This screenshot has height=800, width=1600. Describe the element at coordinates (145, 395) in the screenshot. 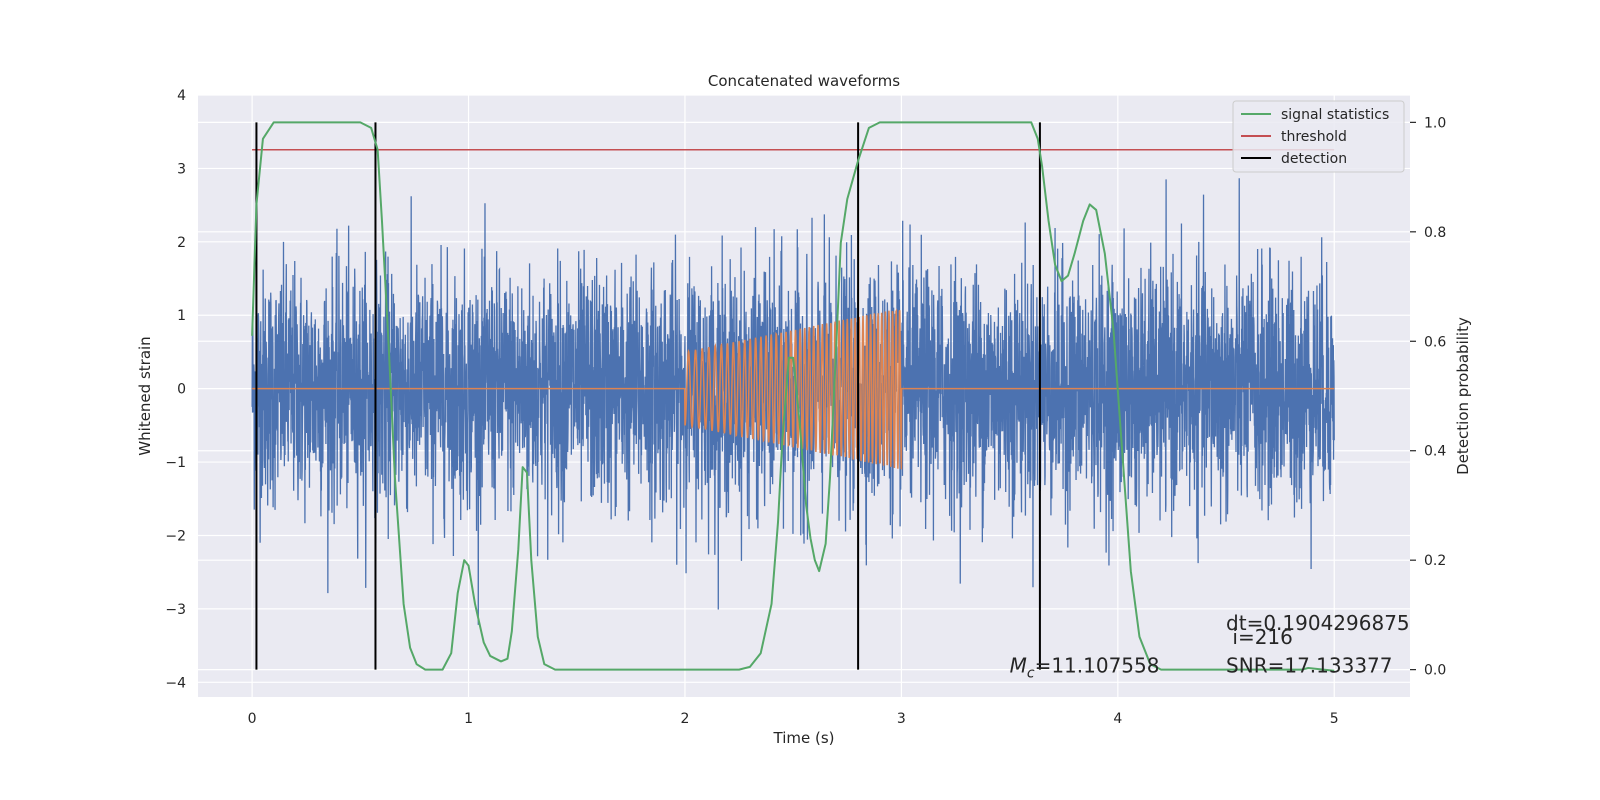

I see `y-axis-label: Whitened strain` at that location.